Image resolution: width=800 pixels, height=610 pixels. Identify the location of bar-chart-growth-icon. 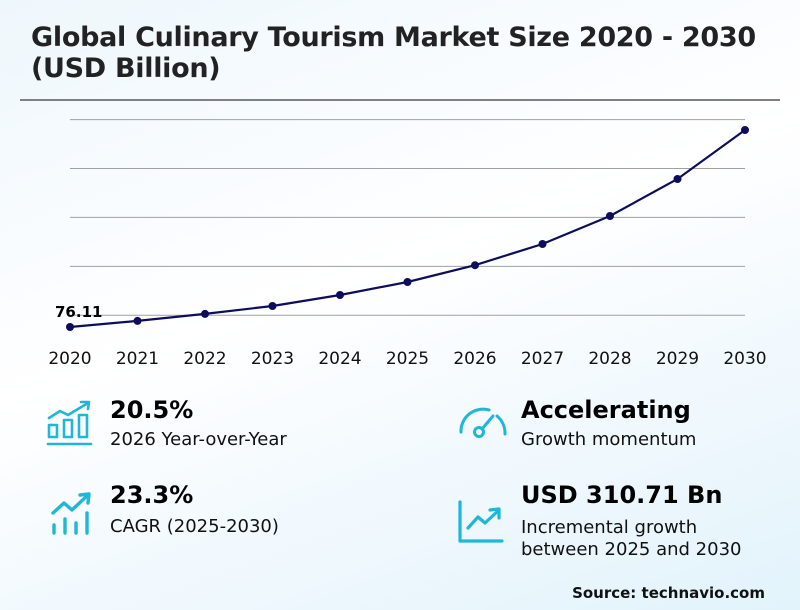
(69, 423).